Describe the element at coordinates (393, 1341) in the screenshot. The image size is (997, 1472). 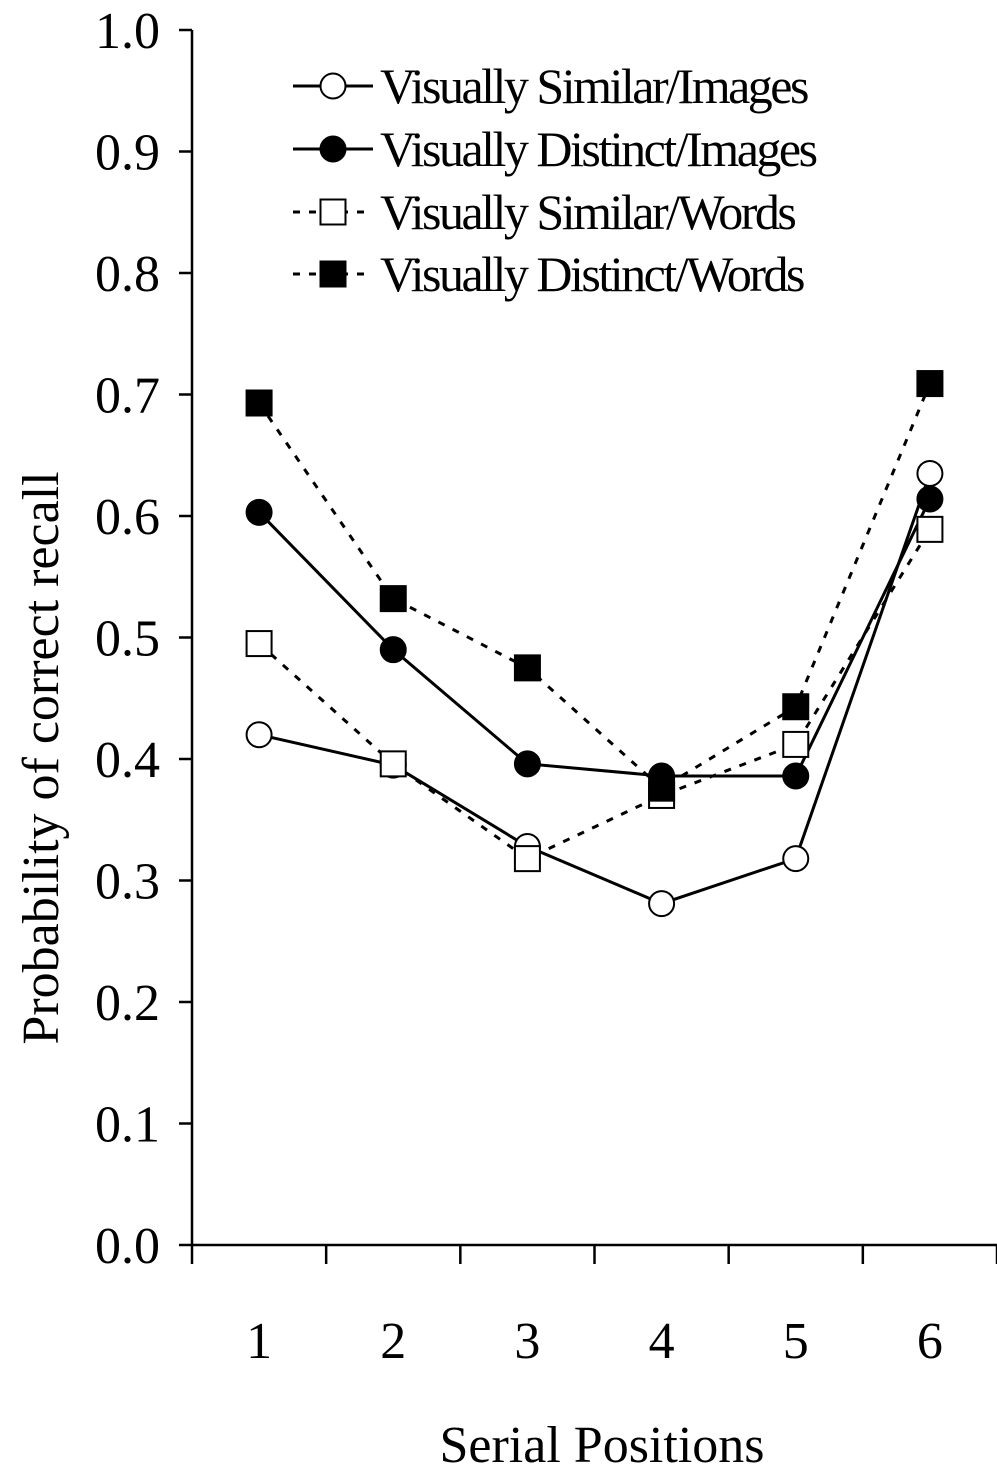
I see `x-tick-label: 2` at that location.